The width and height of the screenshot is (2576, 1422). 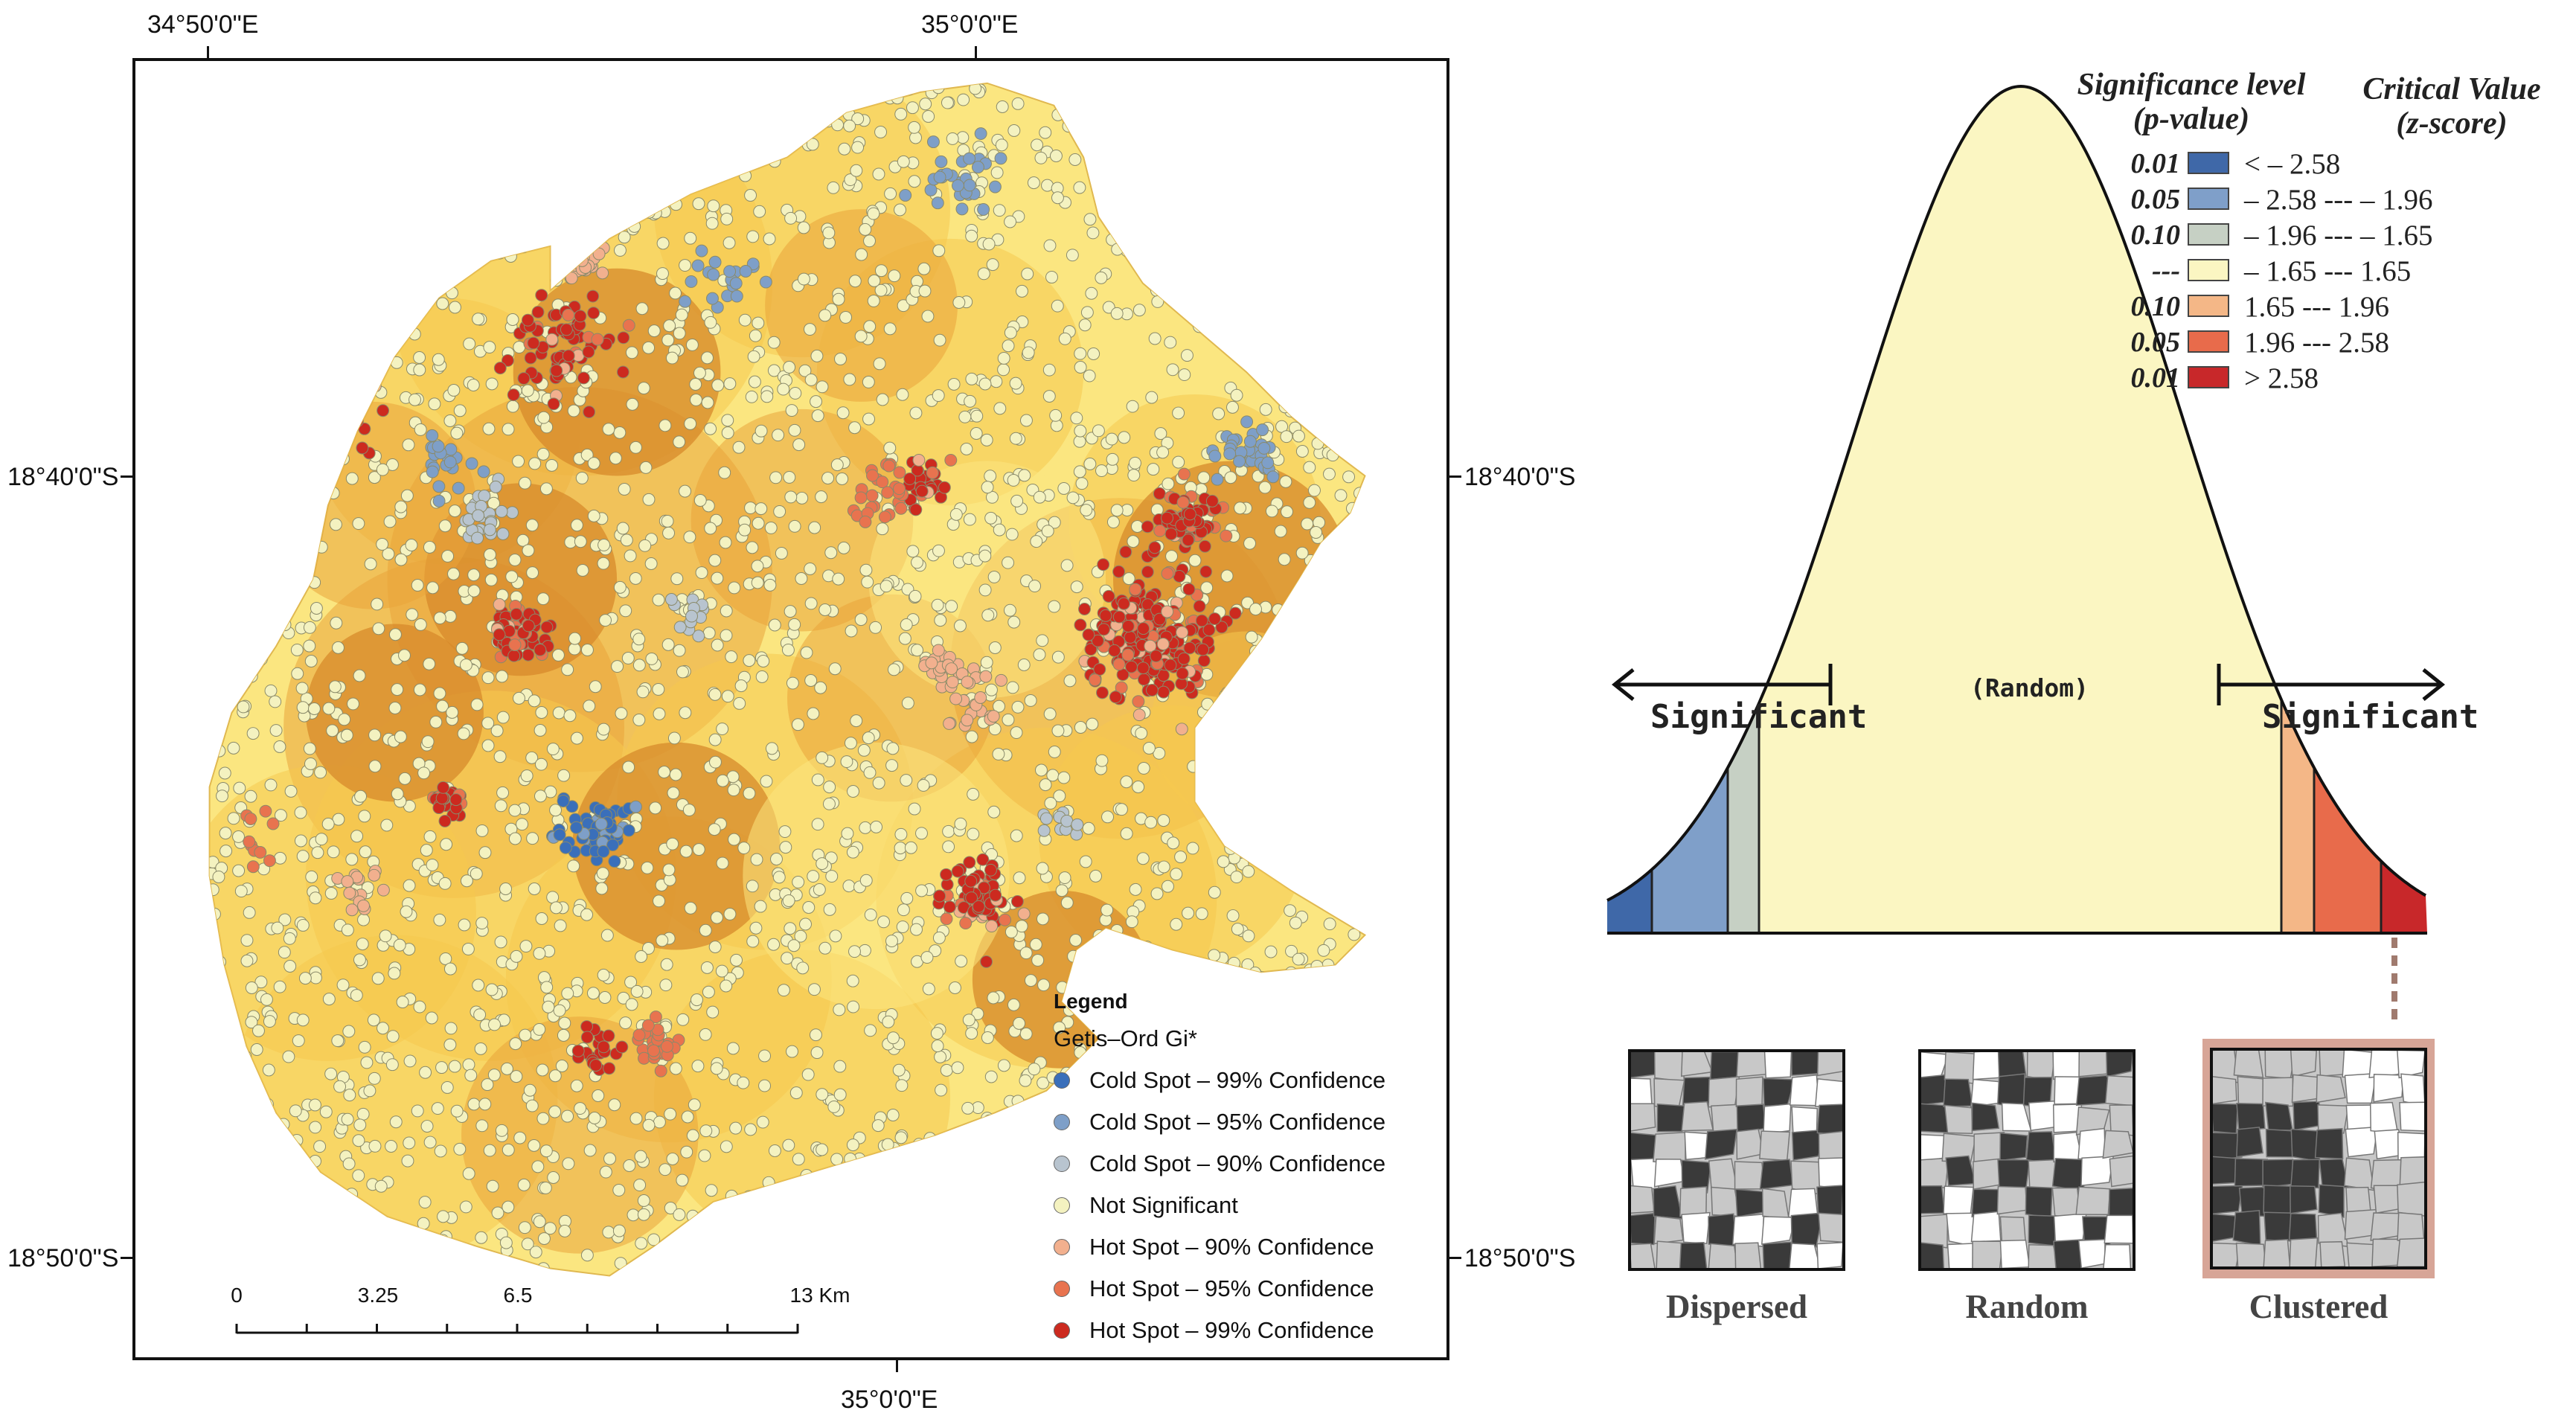 I want to click on scale-label-0: 0, so click(x=237, y=1295).